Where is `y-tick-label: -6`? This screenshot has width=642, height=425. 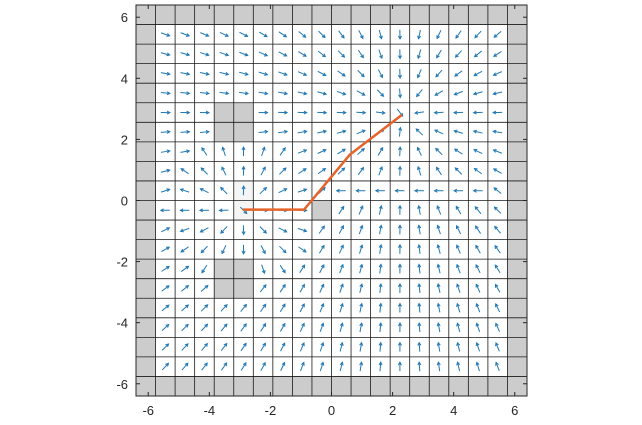
y-tick-label: -6 is located at coordinates (122, 384).